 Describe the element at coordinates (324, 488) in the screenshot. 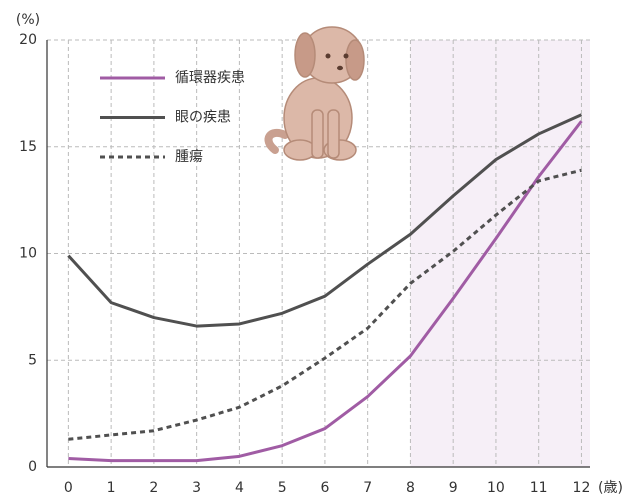

I see `x-tick-label: 6` at that location.